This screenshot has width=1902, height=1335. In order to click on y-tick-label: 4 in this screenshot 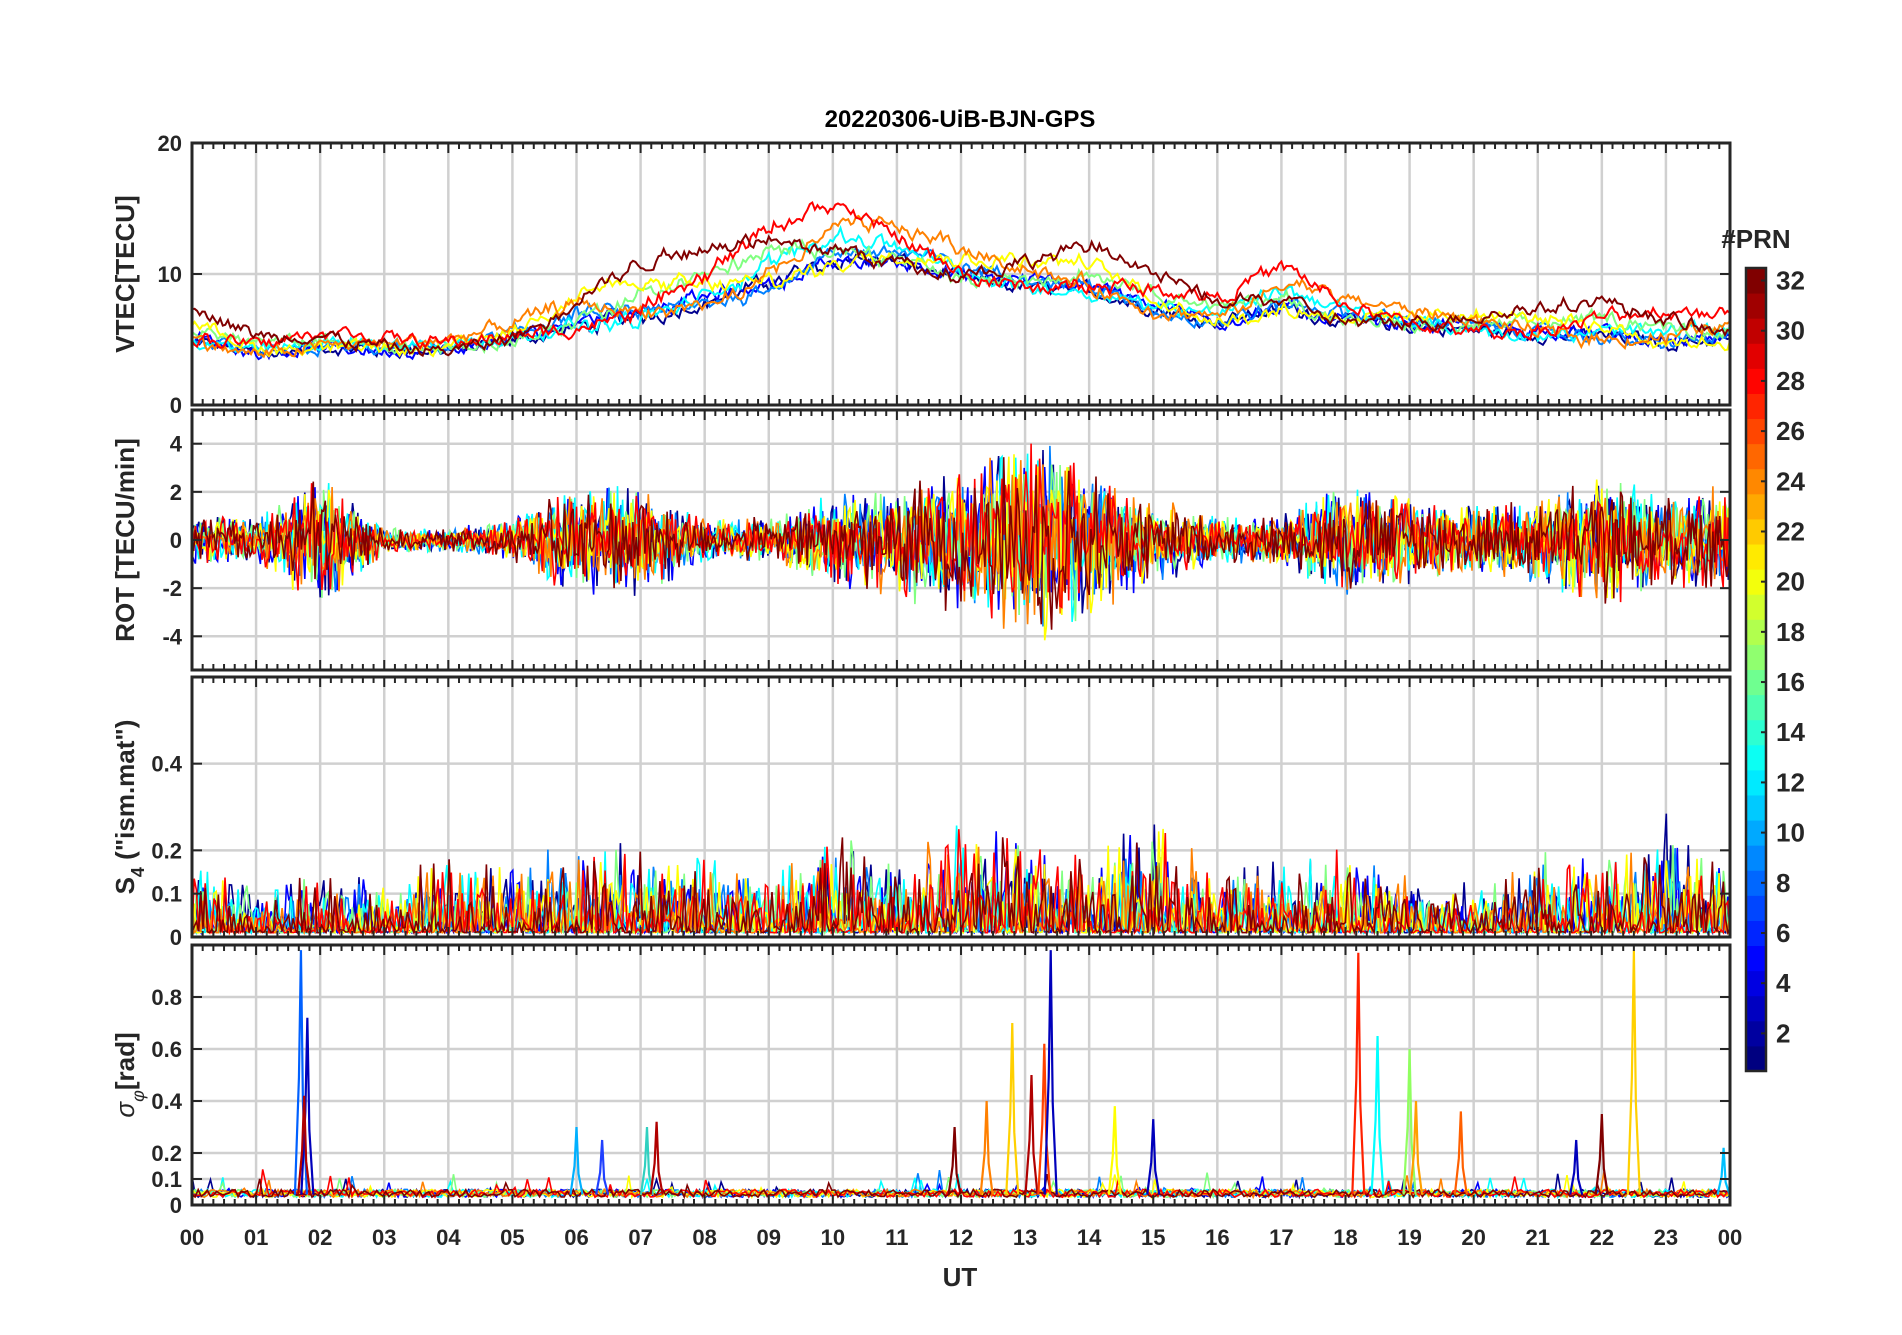, I will do `click(176, 444)`.